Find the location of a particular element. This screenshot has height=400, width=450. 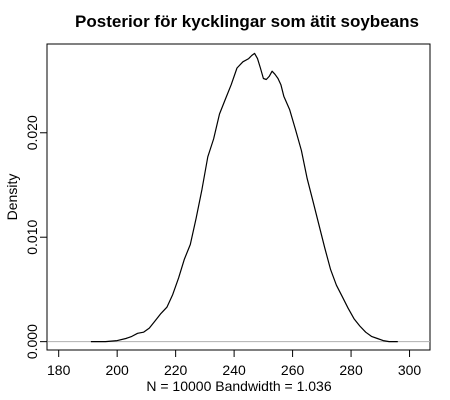

x-tick-label: 280 is located at coordinates (351, 370).